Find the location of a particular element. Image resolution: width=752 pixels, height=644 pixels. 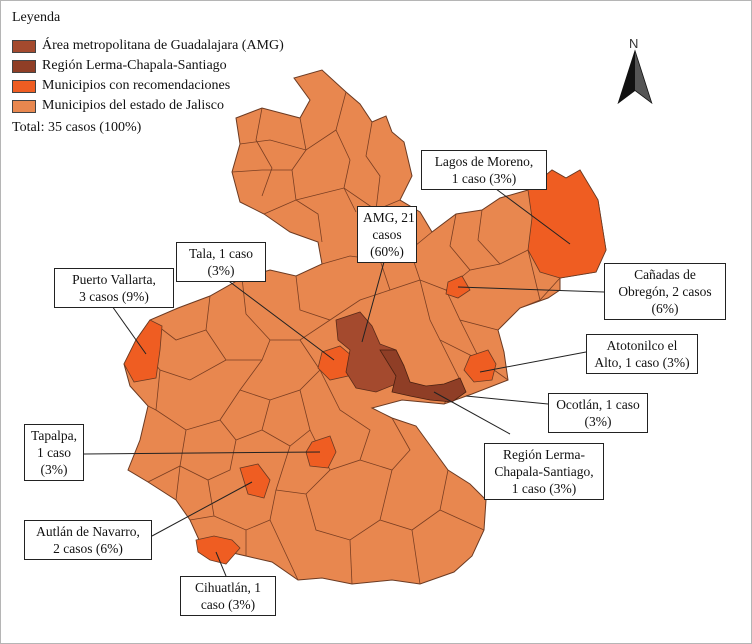

legend-item-municipios: Municipios del estado de Jalisco is located at coordinates (172, 106).